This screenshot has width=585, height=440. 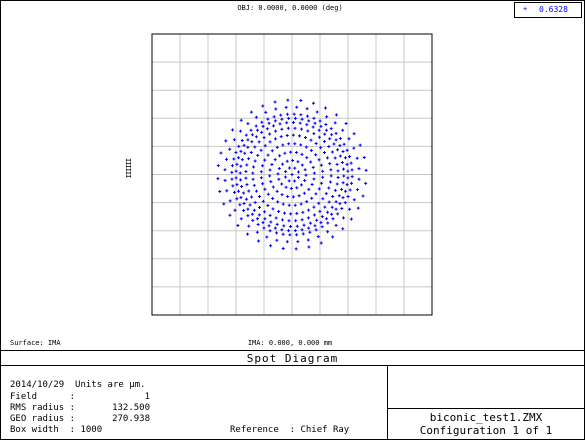 What do you see at coordinates (292, 365) in the screenshot?
I see `title-bottom-rule` at bounding box center [292, 365].